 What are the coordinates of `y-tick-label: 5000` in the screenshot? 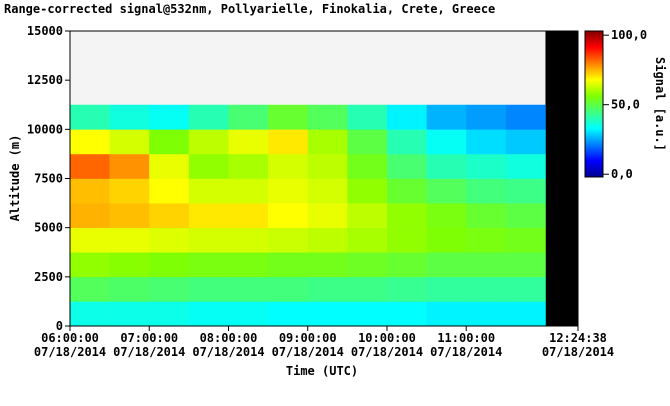 It's located at (48, 228).